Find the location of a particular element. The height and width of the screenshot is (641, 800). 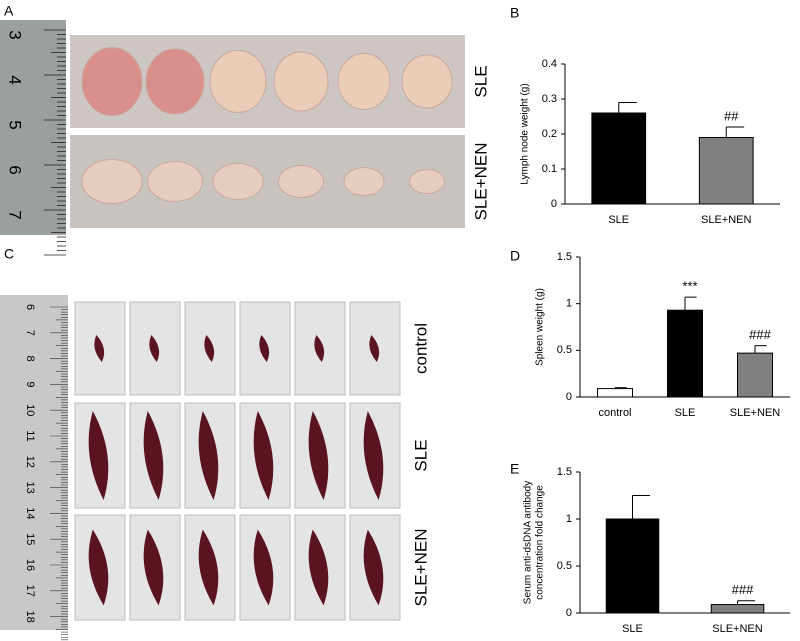

y-axis-label: concentration fold change is located at coordinates (540, 542).